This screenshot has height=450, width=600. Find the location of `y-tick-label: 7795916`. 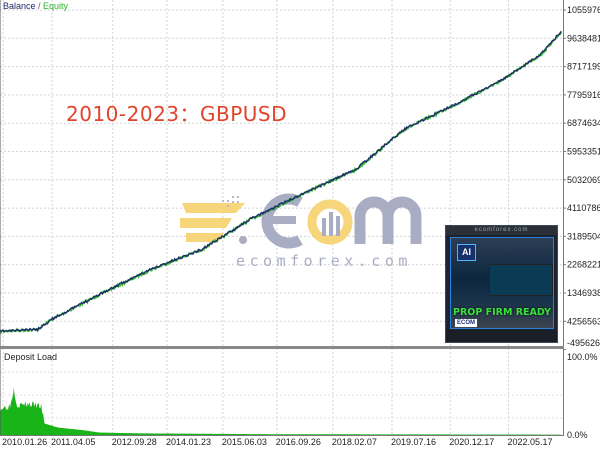

y-tick-label: 7795916 is located at coordinates (583, 95).